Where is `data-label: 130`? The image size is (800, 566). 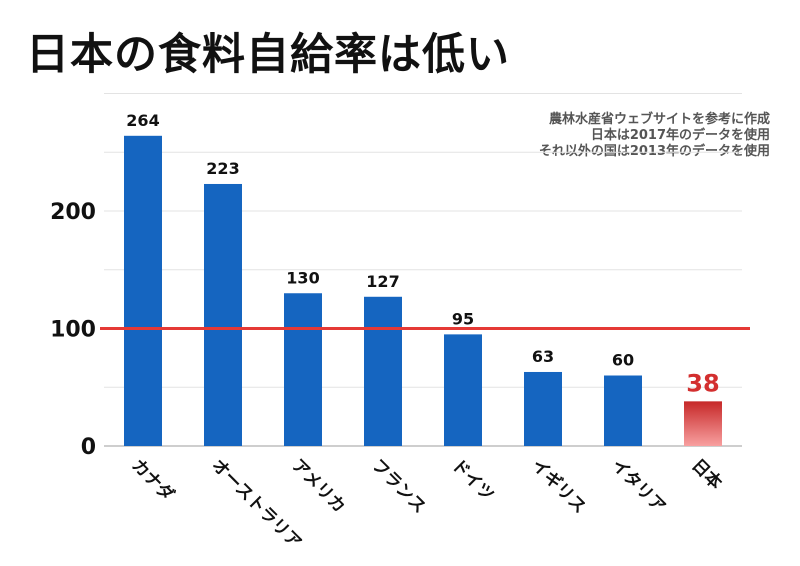
data-label: 130 is located at coordinates (302, 277).